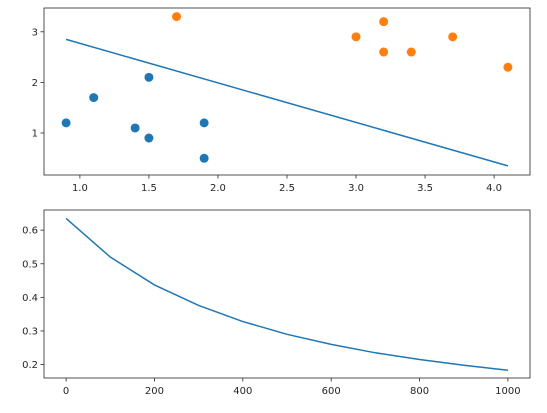 This screenshot has width=547, height=413. What do you see at coordinates (30, 264) in the screenshot?
I see `y-tick-label: 0.5` at bounding box center [30, 264].